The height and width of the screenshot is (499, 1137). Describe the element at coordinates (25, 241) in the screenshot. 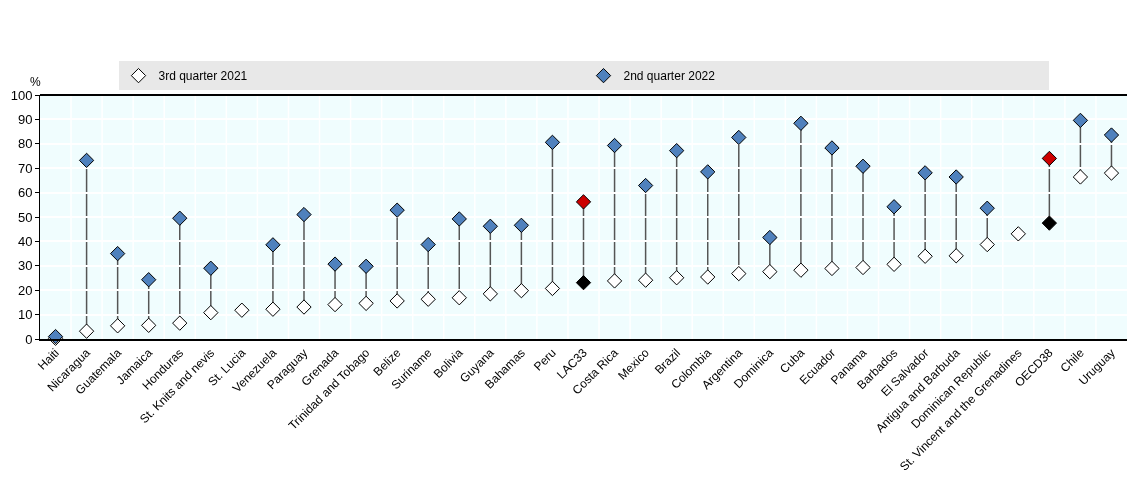

I see `y-tick-label: 40` at that location.